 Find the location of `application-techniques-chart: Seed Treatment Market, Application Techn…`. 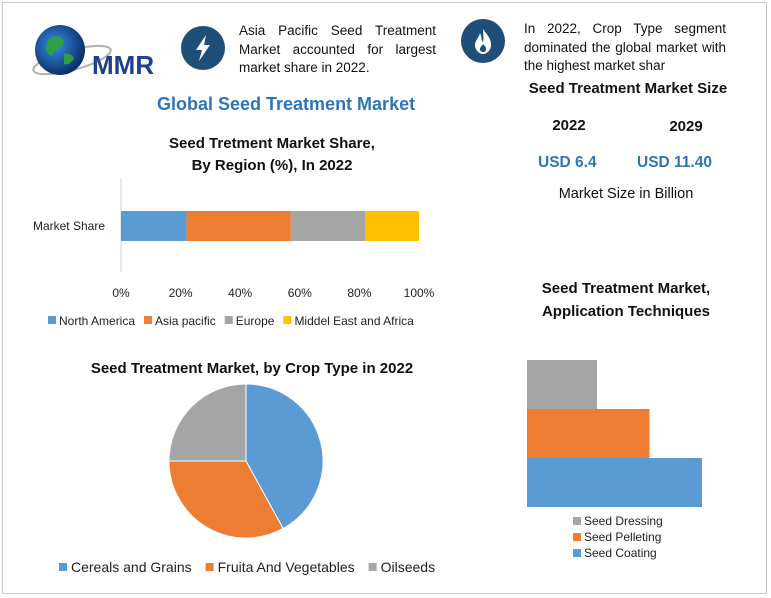

application-techniques-chart: Seed Treatment Market, Application Techn… is located at coordinates (618, 420).